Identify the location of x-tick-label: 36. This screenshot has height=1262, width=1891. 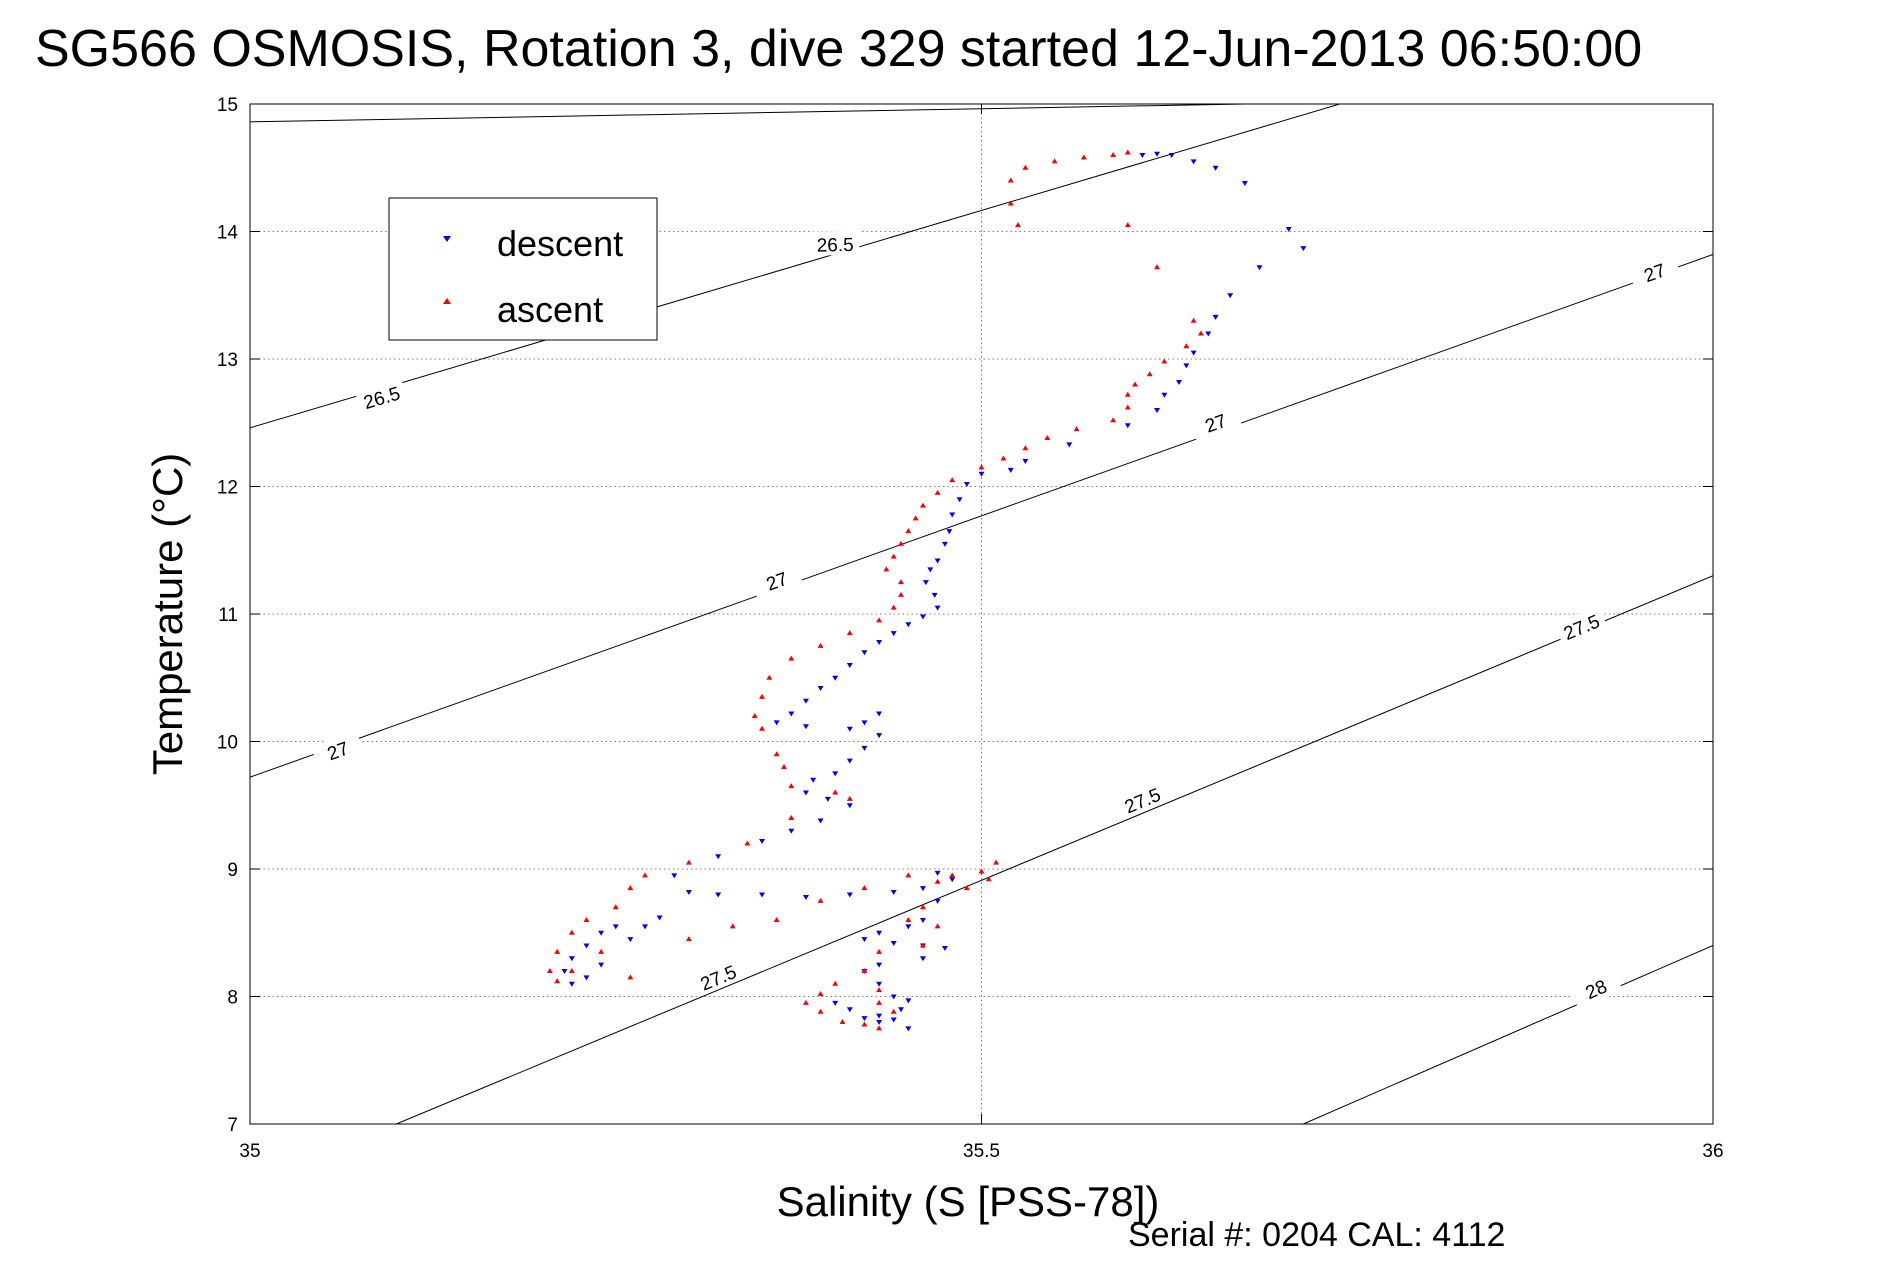
(1712, 1151).